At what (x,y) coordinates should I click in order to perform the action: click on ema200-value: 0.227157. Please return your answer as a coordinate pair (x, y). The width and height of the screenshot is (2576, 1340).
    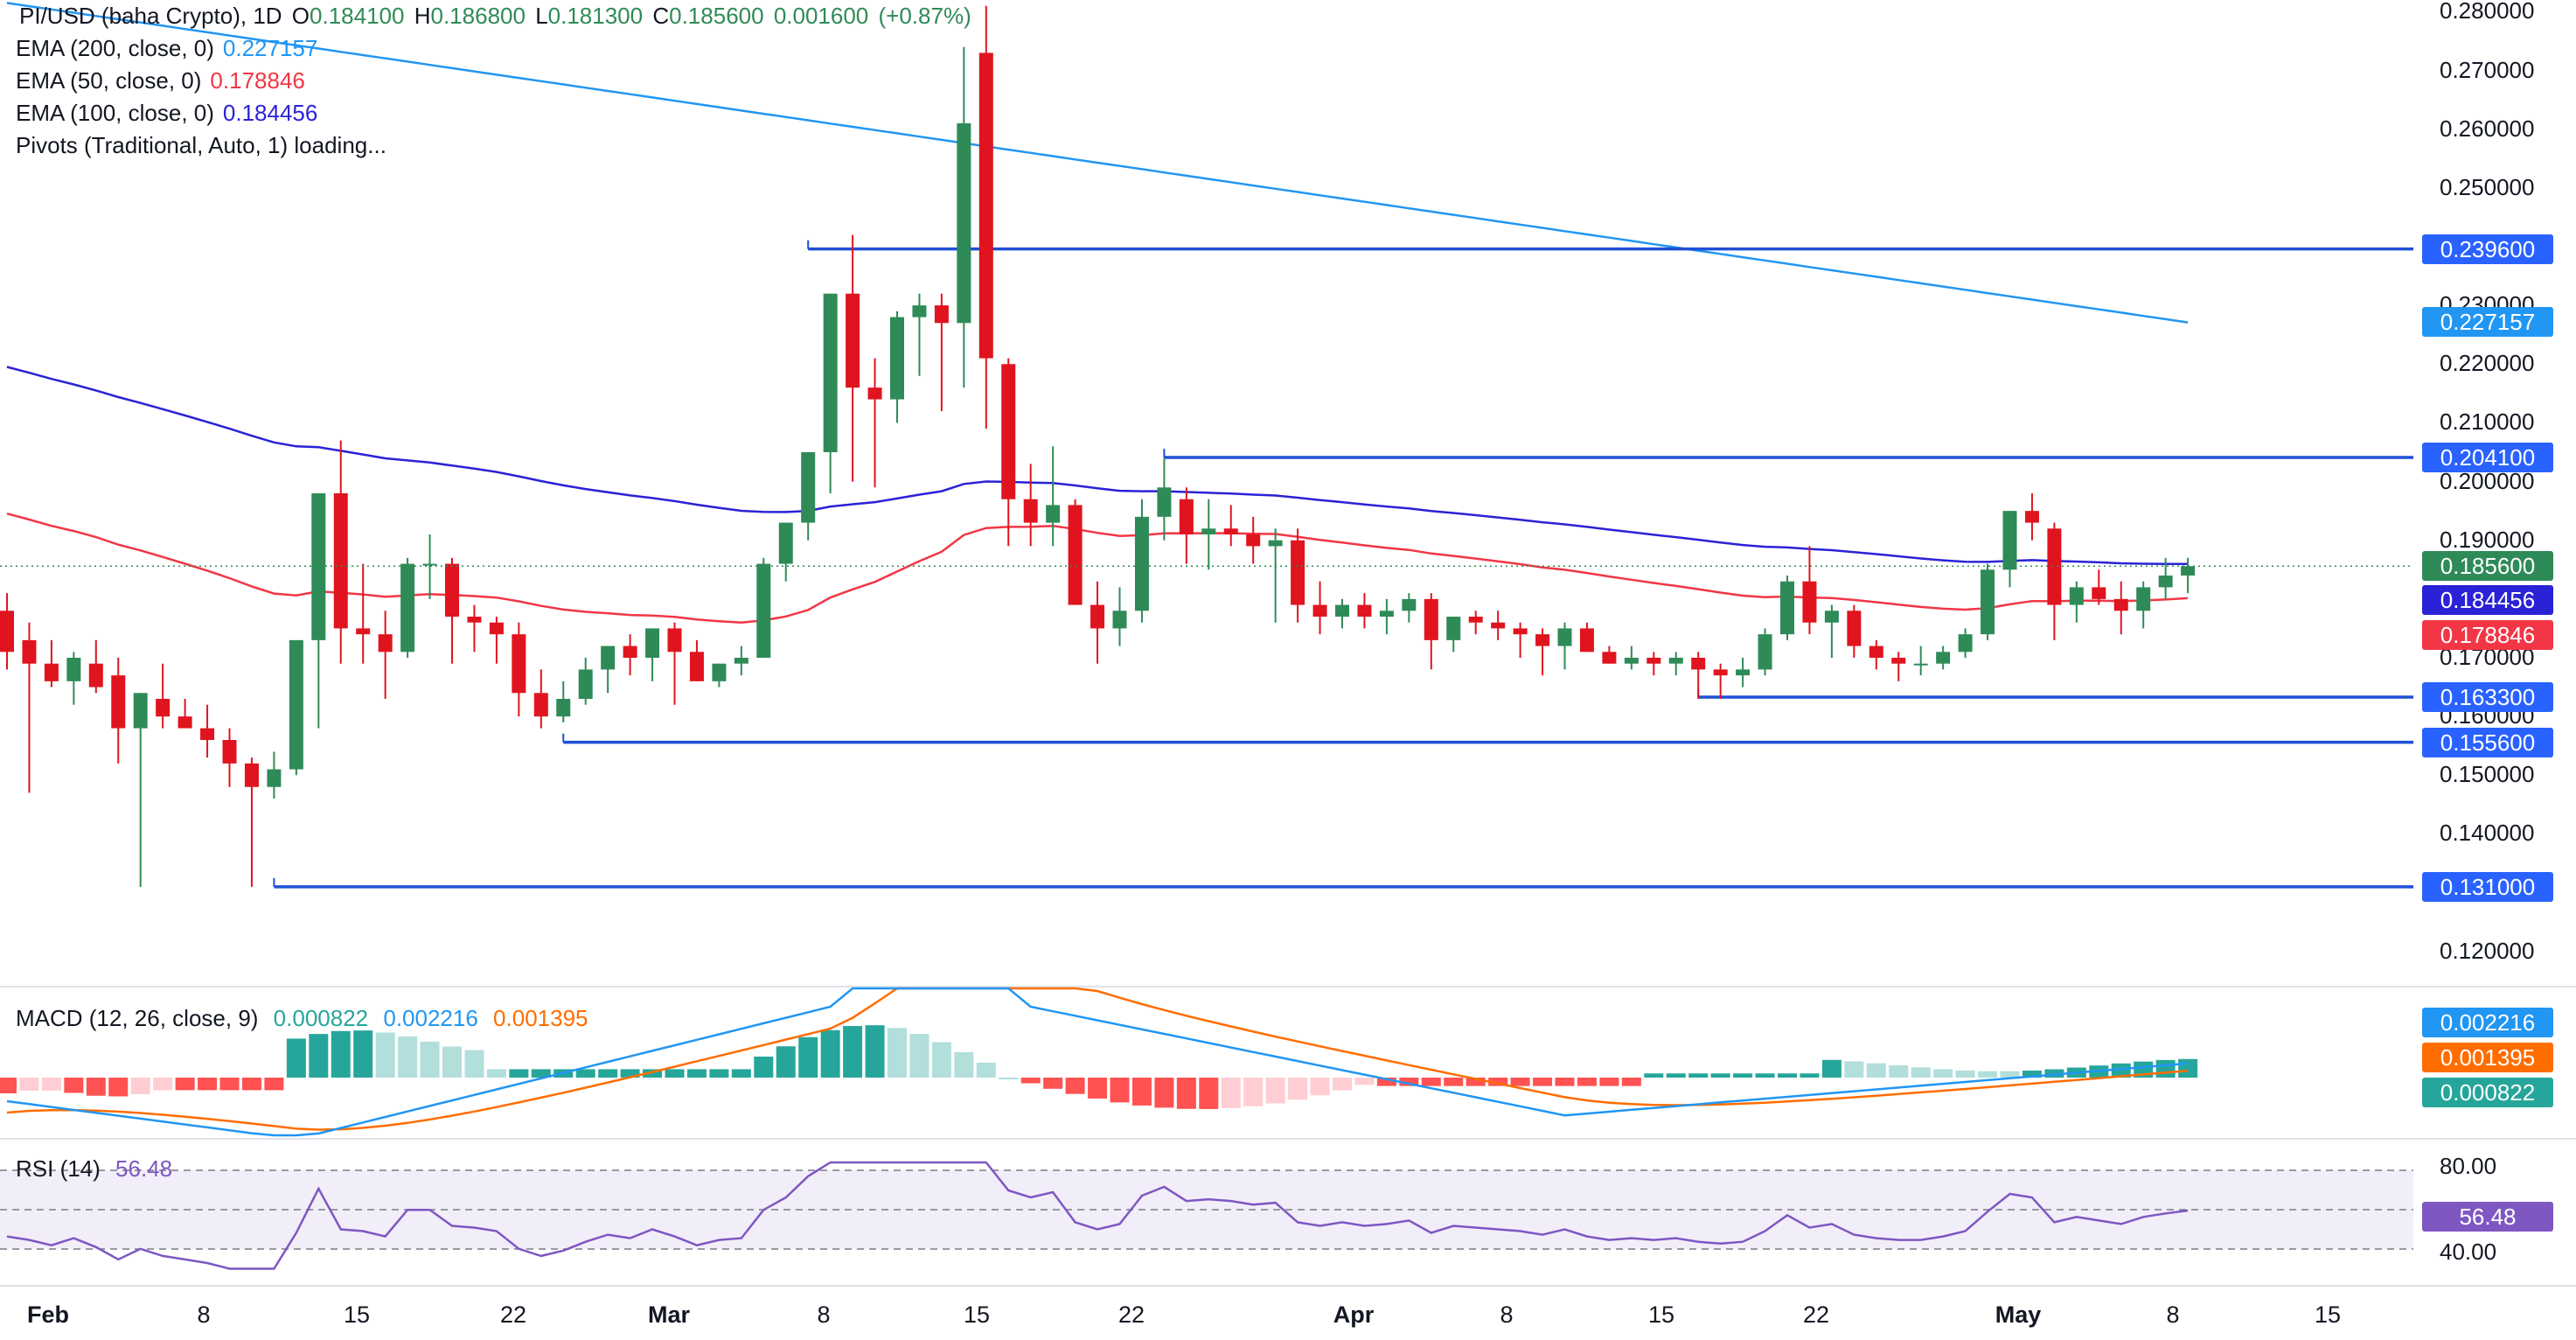
    Looking at the image, I should click on (270, 48).